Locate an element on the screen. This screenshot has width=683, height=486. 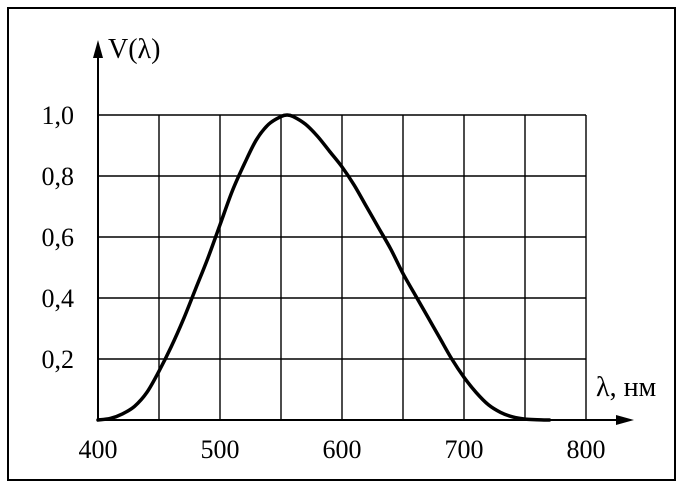
y-axis-label: V(λ) is located at coordinates (134, 49).